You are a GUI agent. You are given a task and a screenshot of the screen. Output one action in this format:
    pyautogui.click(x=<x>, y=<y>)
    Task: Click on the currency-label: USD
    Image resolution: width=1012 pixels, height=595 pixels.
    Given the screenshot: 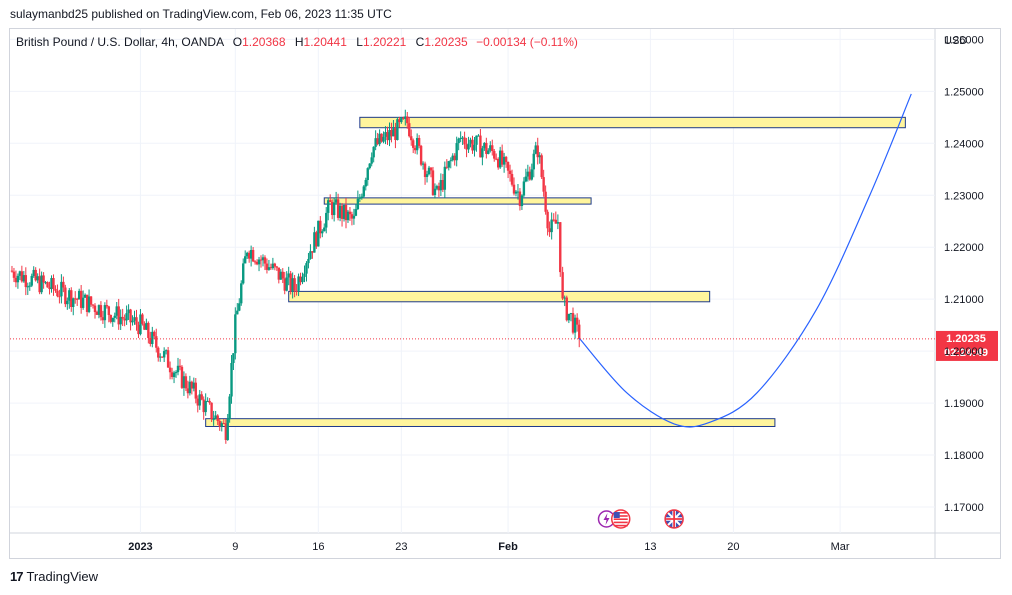 What is the action you would take?
    pyautogui.click(x=955, y=41)
    